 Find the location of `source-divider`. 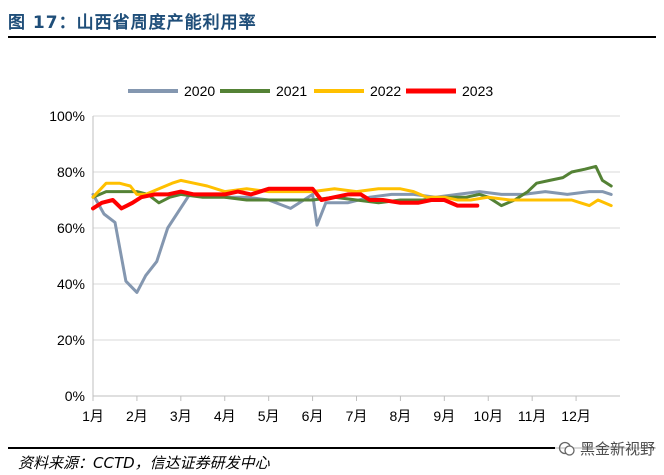

source-divider is located at coordinates (332, 448).